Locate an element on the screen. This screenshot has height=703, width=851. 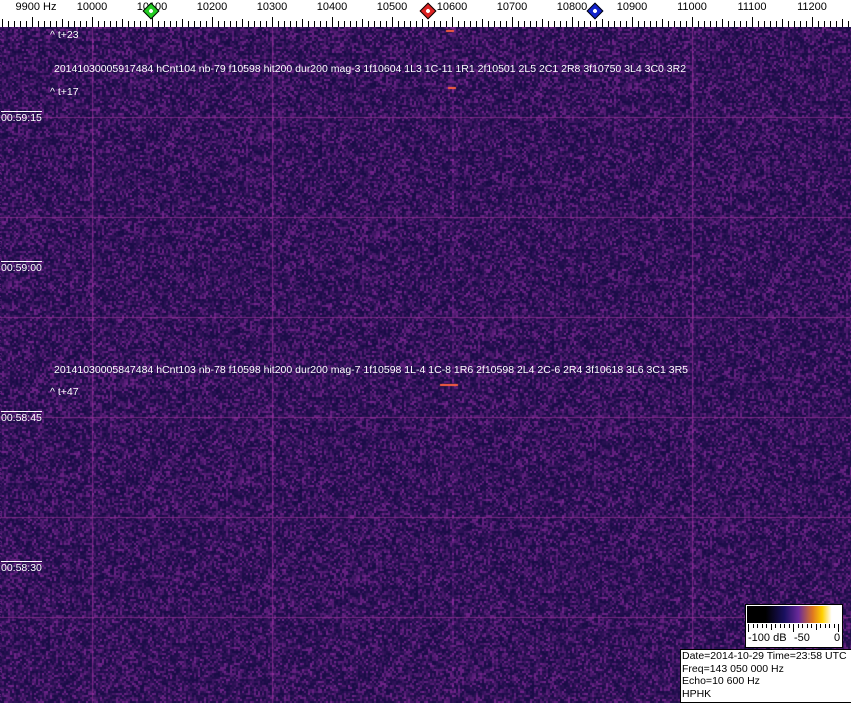
red-marker-icon is located at coordinates (428, 11).